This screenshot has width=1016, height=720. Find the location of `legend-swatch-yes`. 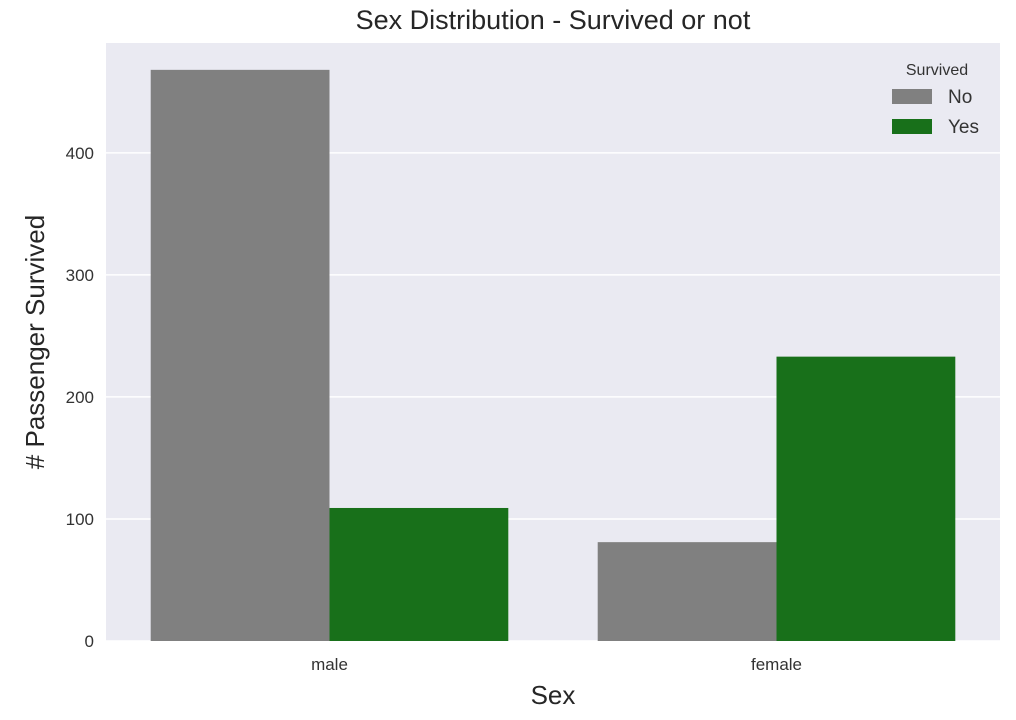

legend-swatch-yes is located at coordinates (912, 126).